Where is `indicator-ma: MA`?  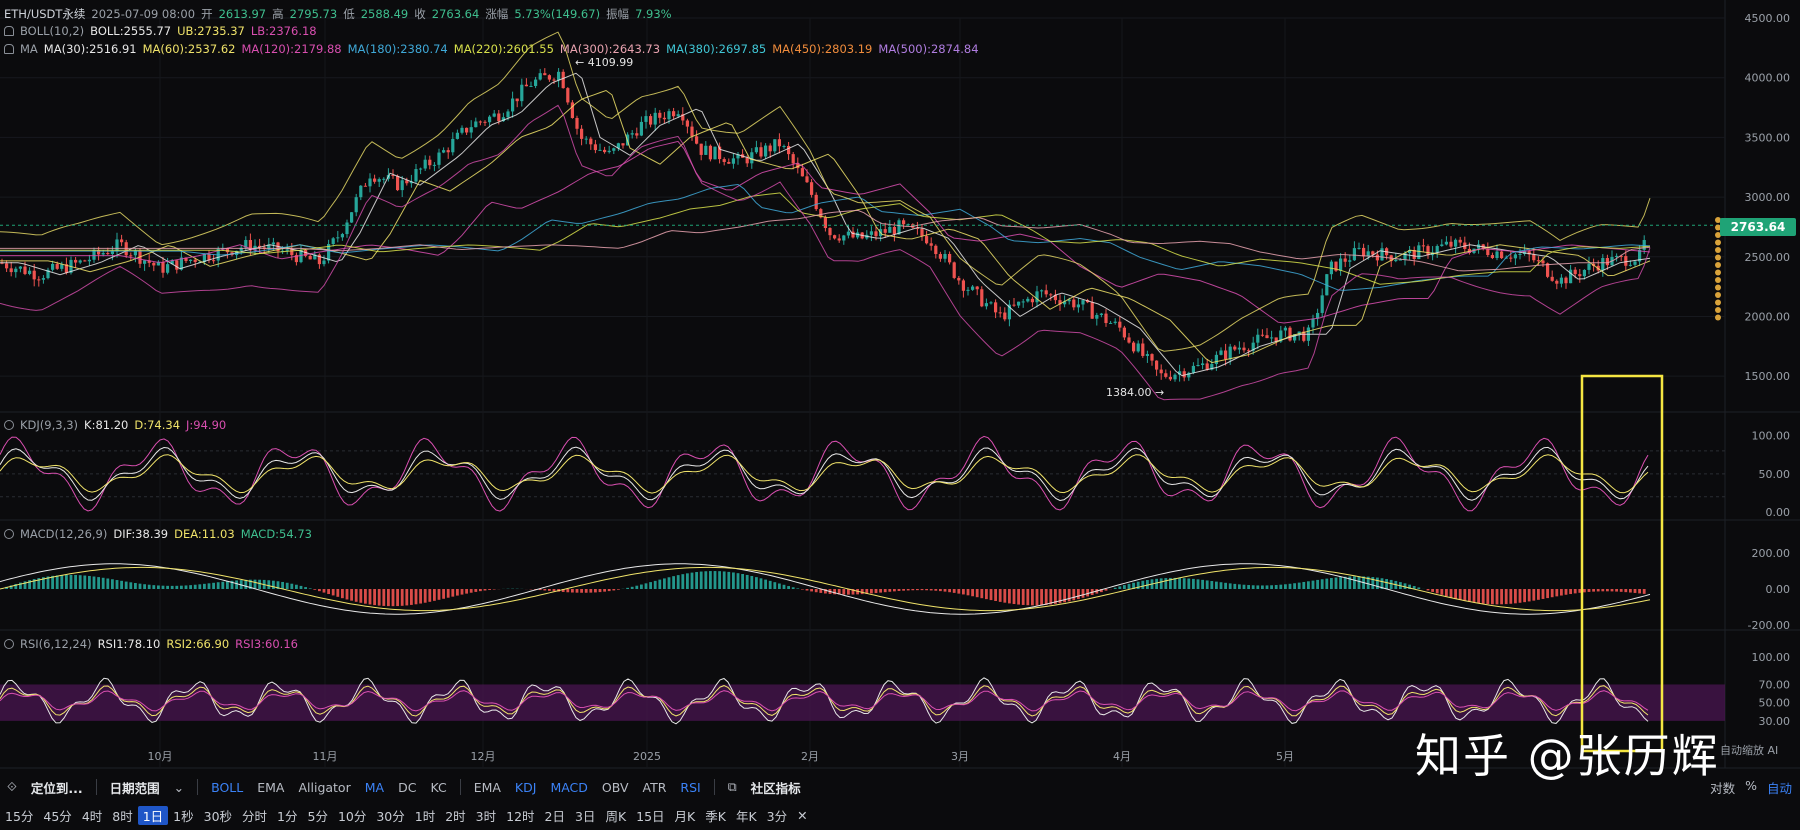 indicator-ma: MA is located at coordinates (374, 787).